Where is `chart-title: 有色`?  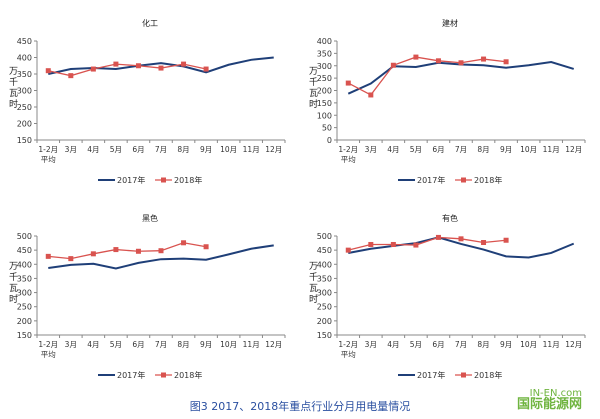 chart-title: 有色 is located at coordinates (450, 218).